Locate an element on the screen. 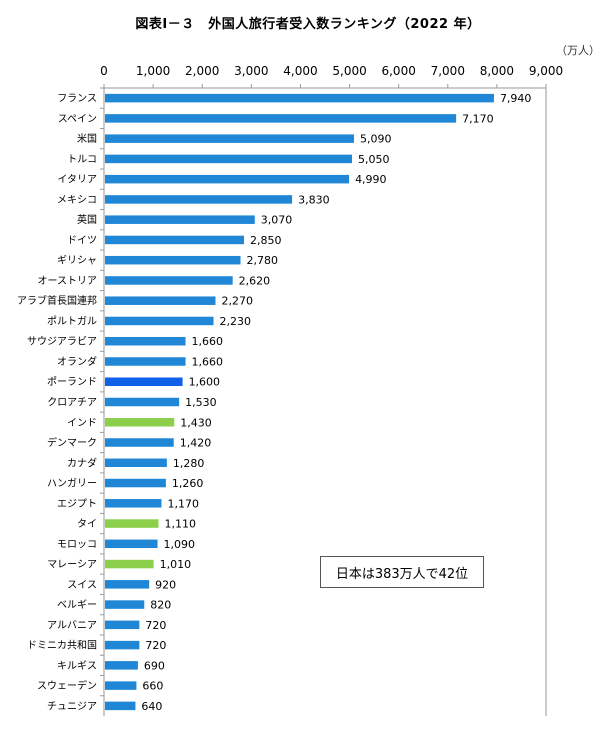 Image resolution: width=616 pixels, height=737 pixels. x-tick-label: 5,000 is located at coordinates (349, 71).